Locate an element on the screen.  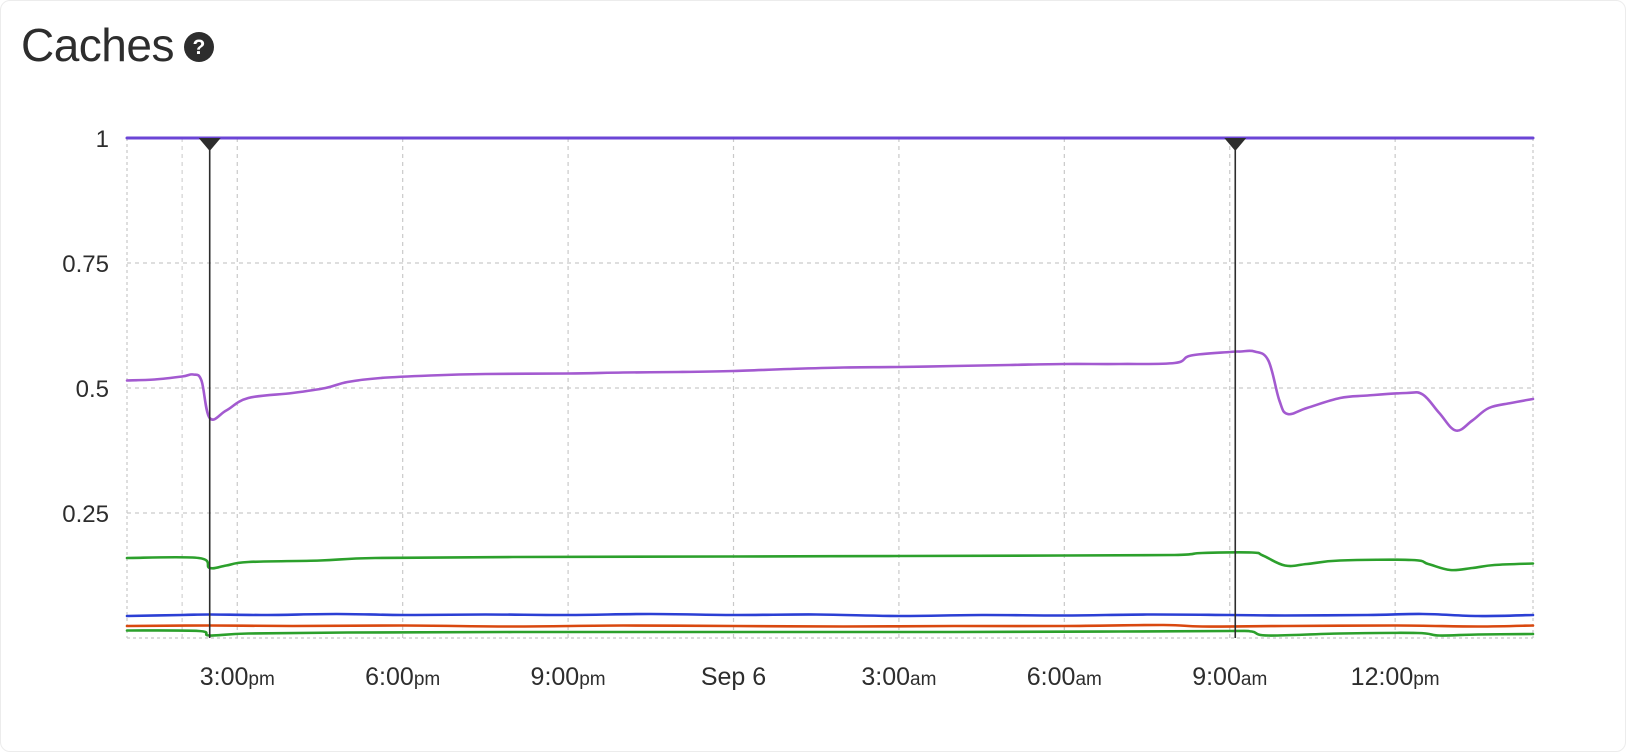
x-tick-label: 9:00pm is located at coordinates (568, 677).